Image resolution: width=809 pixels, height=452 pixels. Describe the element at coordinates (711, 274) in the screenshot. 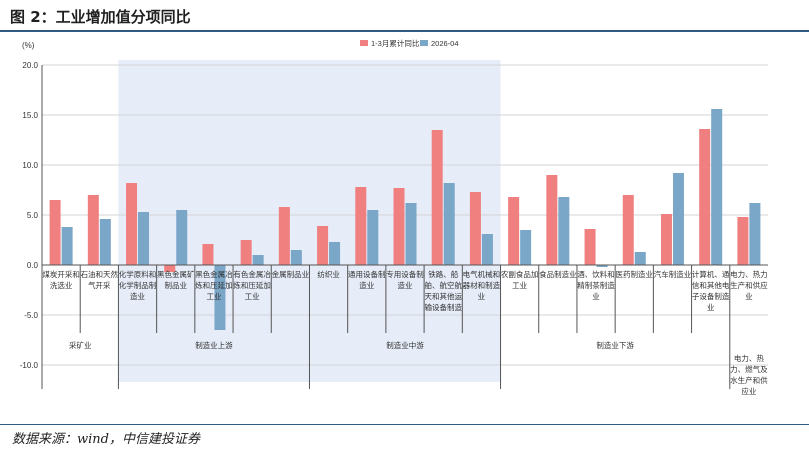

I see `category-label-line: 计算机、通` at that location.